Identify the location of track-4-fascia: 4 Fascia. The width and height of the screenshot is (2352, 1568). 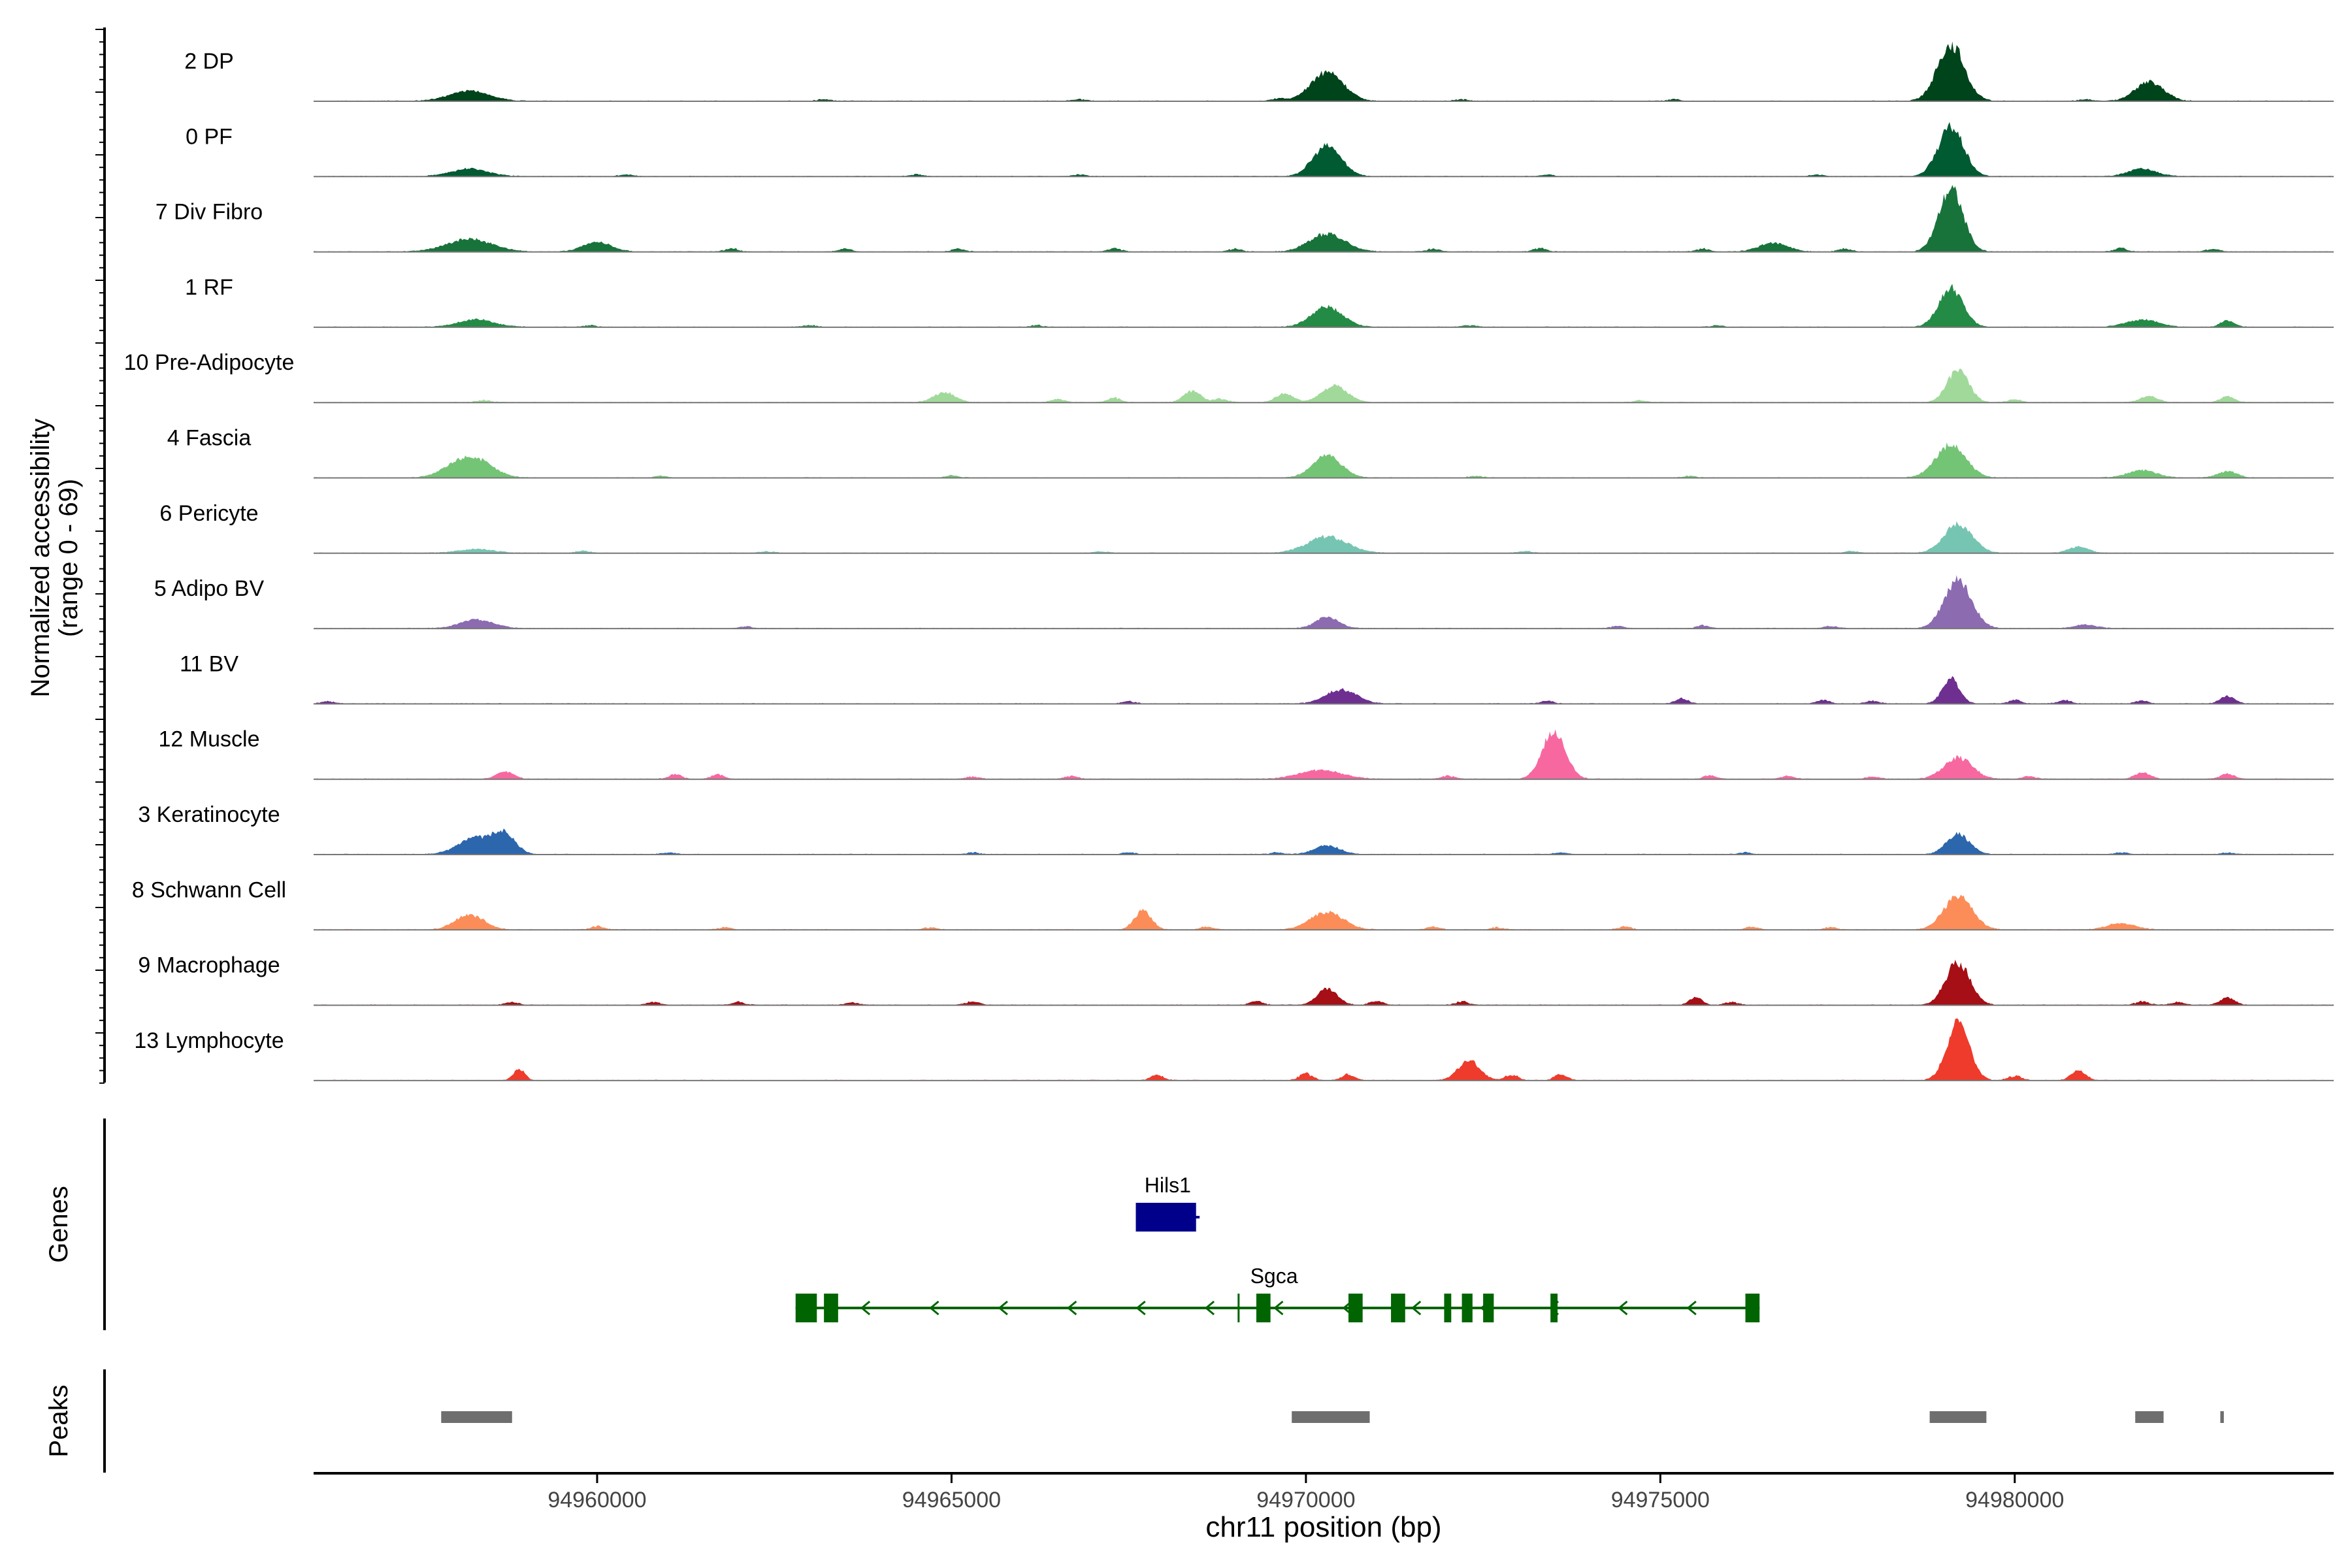
(1250, 452).